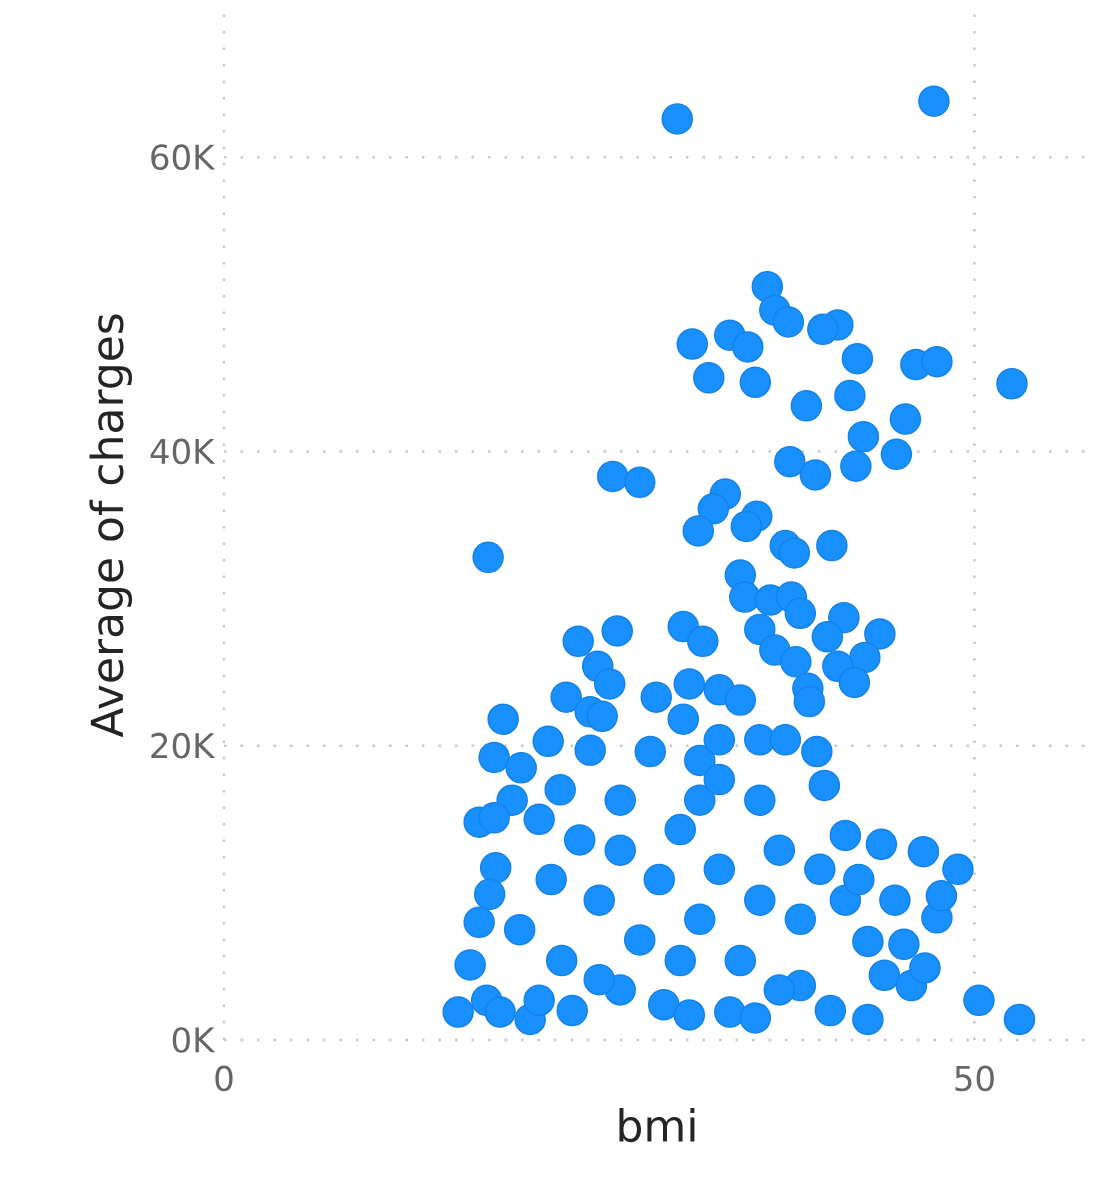 Image resolution: width=1107 pixels, height=1190 pixels. Describe the element at coordinates (183, 745) in the screenshot. I see `y-tick-label: 20K` at that location.